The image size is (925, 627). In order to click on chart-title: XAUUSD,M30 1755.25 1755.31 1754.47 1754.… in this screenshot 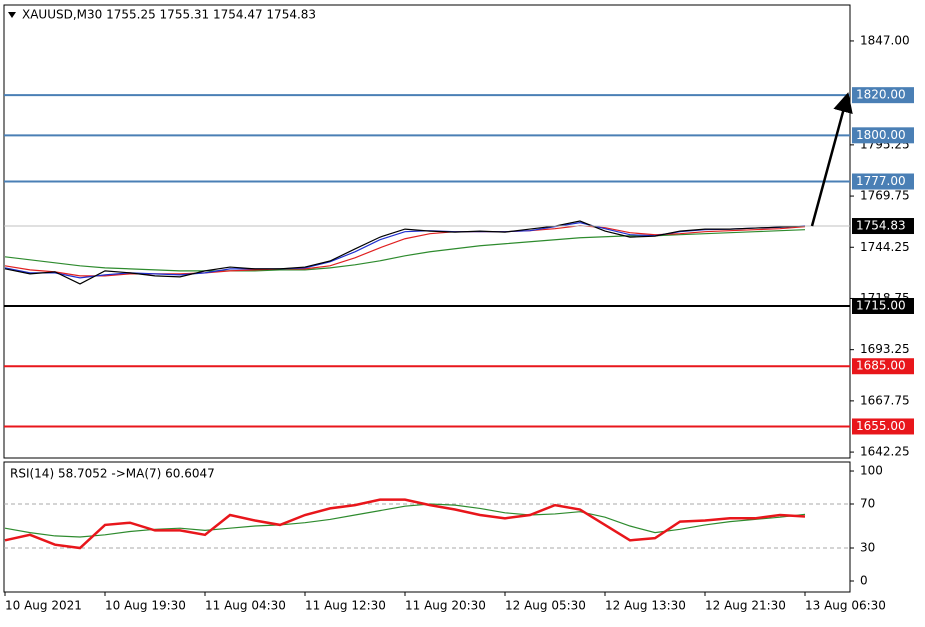, I will do `click(169, 15)`.